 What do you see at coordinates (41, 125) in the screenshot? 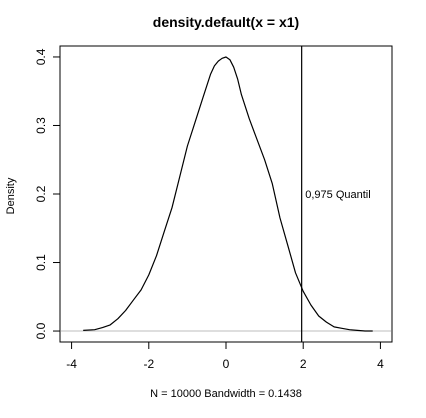
I see `y-tick-label: 0.3` at bounding box center [41, 125].